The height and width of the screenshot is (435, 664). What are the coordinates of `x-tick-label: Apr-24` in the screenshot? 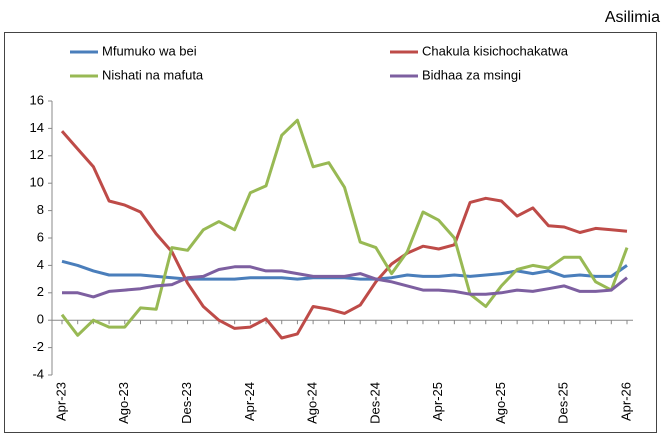 It's located at (249, 401).